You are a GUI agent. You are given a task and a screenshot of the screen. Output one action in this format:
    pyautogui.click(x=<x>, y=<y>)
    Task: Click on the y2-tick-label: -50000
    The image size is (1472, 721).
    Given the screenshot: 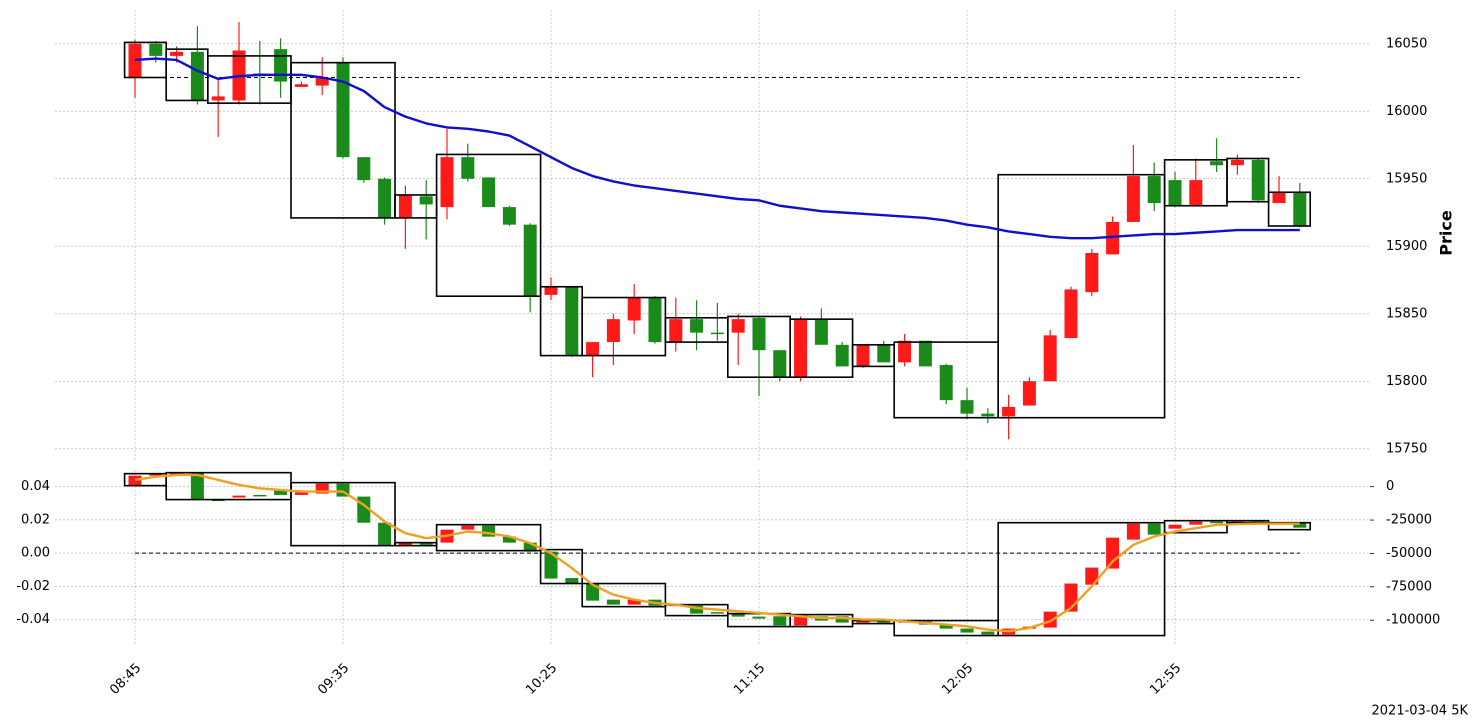 What is the action you would take?
    pyautogui.click(x=1409, y=553)
    